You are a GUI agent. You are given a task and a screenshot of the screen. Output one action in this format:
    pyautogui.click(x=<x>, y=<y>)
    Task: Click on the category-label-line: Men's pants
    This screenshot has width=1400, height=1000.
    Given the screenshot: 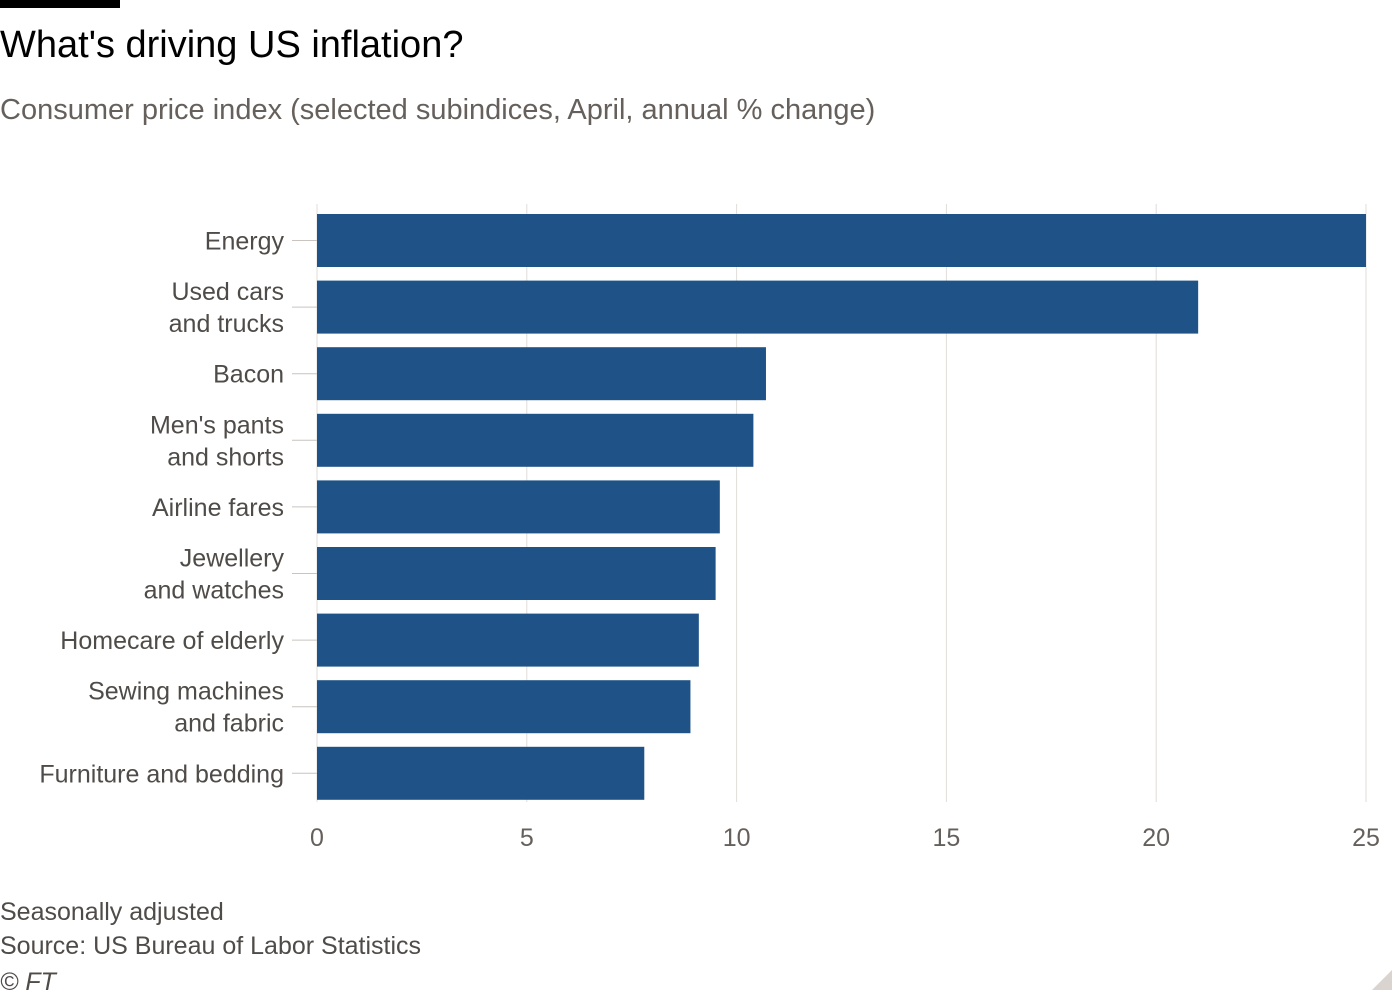 What is the action you would take?
    pyautogui.click(x=217, y=425)
    